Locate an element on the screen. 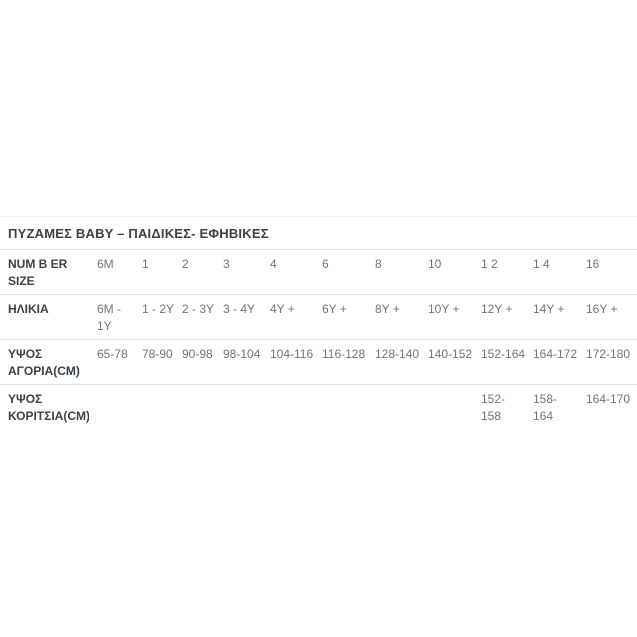 This screenshot has height=637, width=637. size-cell: 164-172 is located at coordinates (555, 354).